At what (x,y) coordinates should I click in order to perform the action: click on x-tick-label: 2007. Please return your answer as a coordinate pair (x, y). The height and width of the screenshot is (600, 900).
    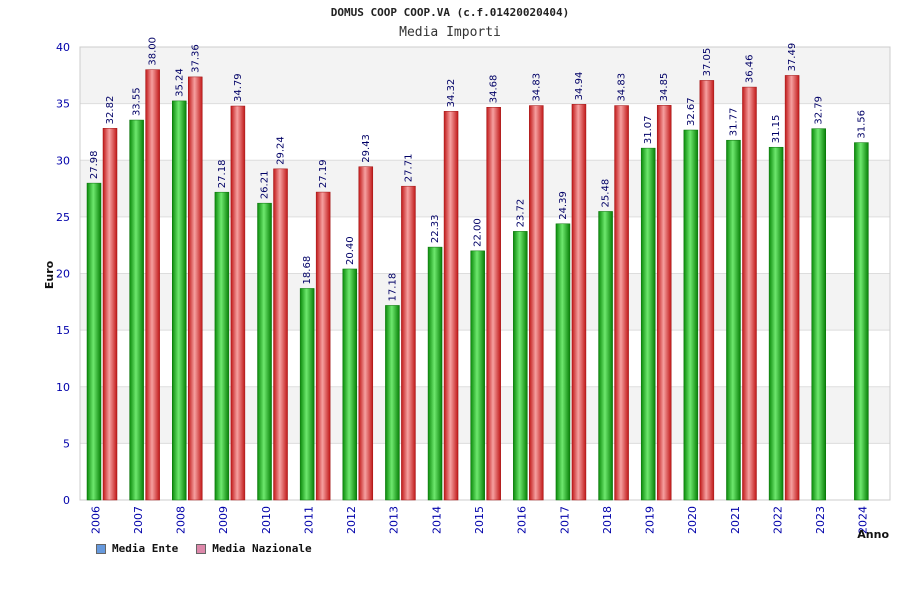
    Looking at the image, I should click on (138, 520).